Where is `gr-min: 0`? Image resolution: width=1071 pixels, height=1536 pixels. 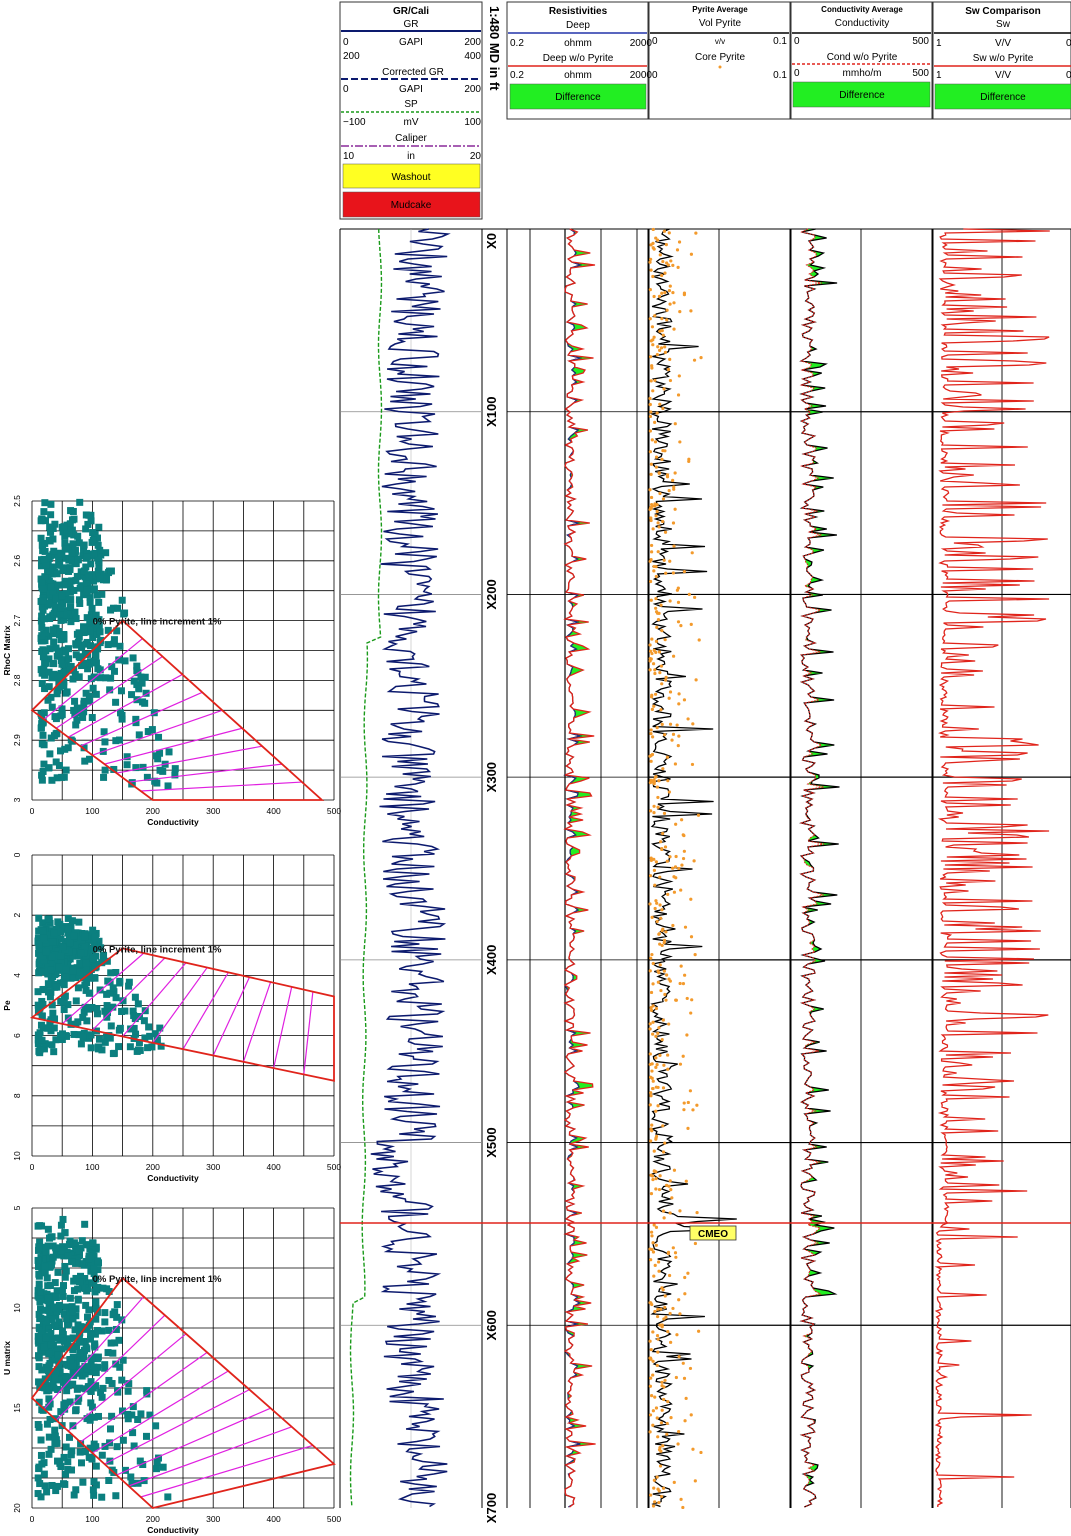 gr-min: 0 is located at coordinates (346, 42).